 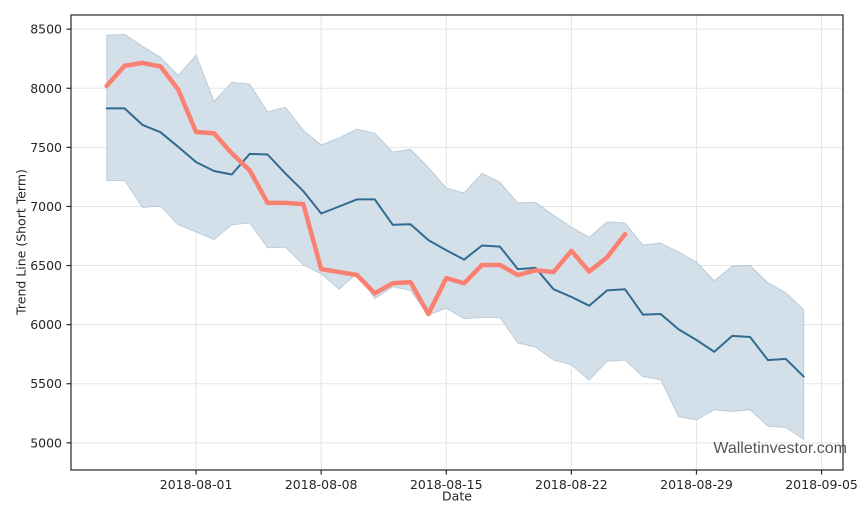 What do you see at coordinates (46, 265) in the screenshot?
I see `y-tick-label: 6500` at bounding box center [46, 265].